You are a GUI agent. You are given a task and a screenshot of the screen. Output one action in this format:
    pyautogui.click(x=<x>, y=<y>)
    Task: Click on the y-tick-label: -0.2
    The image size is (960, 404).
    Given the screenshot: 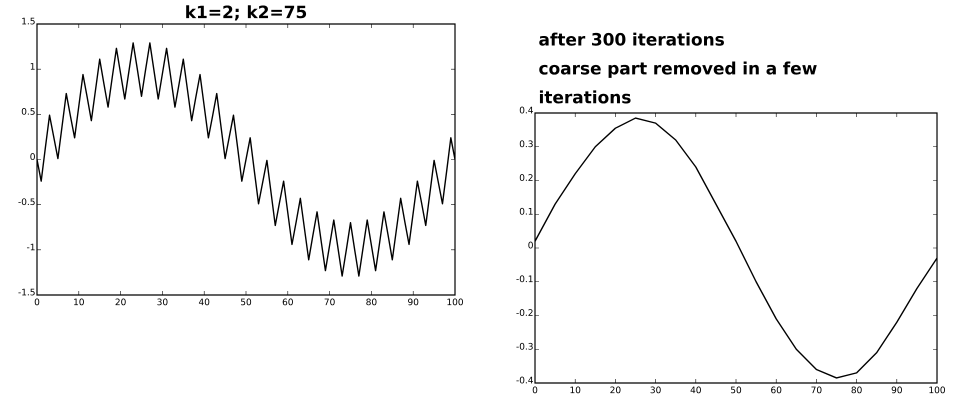 What is the action you would take?
    pyautogui.click(x=524, y=312)
    